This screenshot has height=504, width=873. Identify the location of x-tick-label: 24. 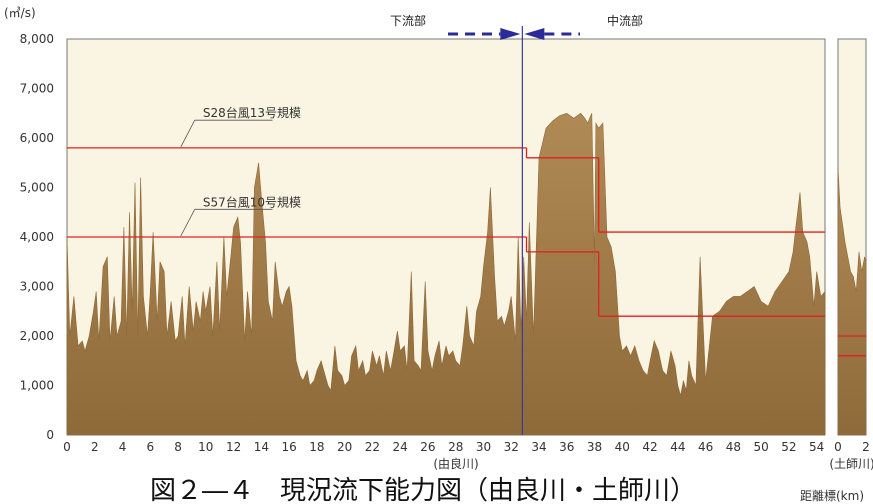
(400, 447).